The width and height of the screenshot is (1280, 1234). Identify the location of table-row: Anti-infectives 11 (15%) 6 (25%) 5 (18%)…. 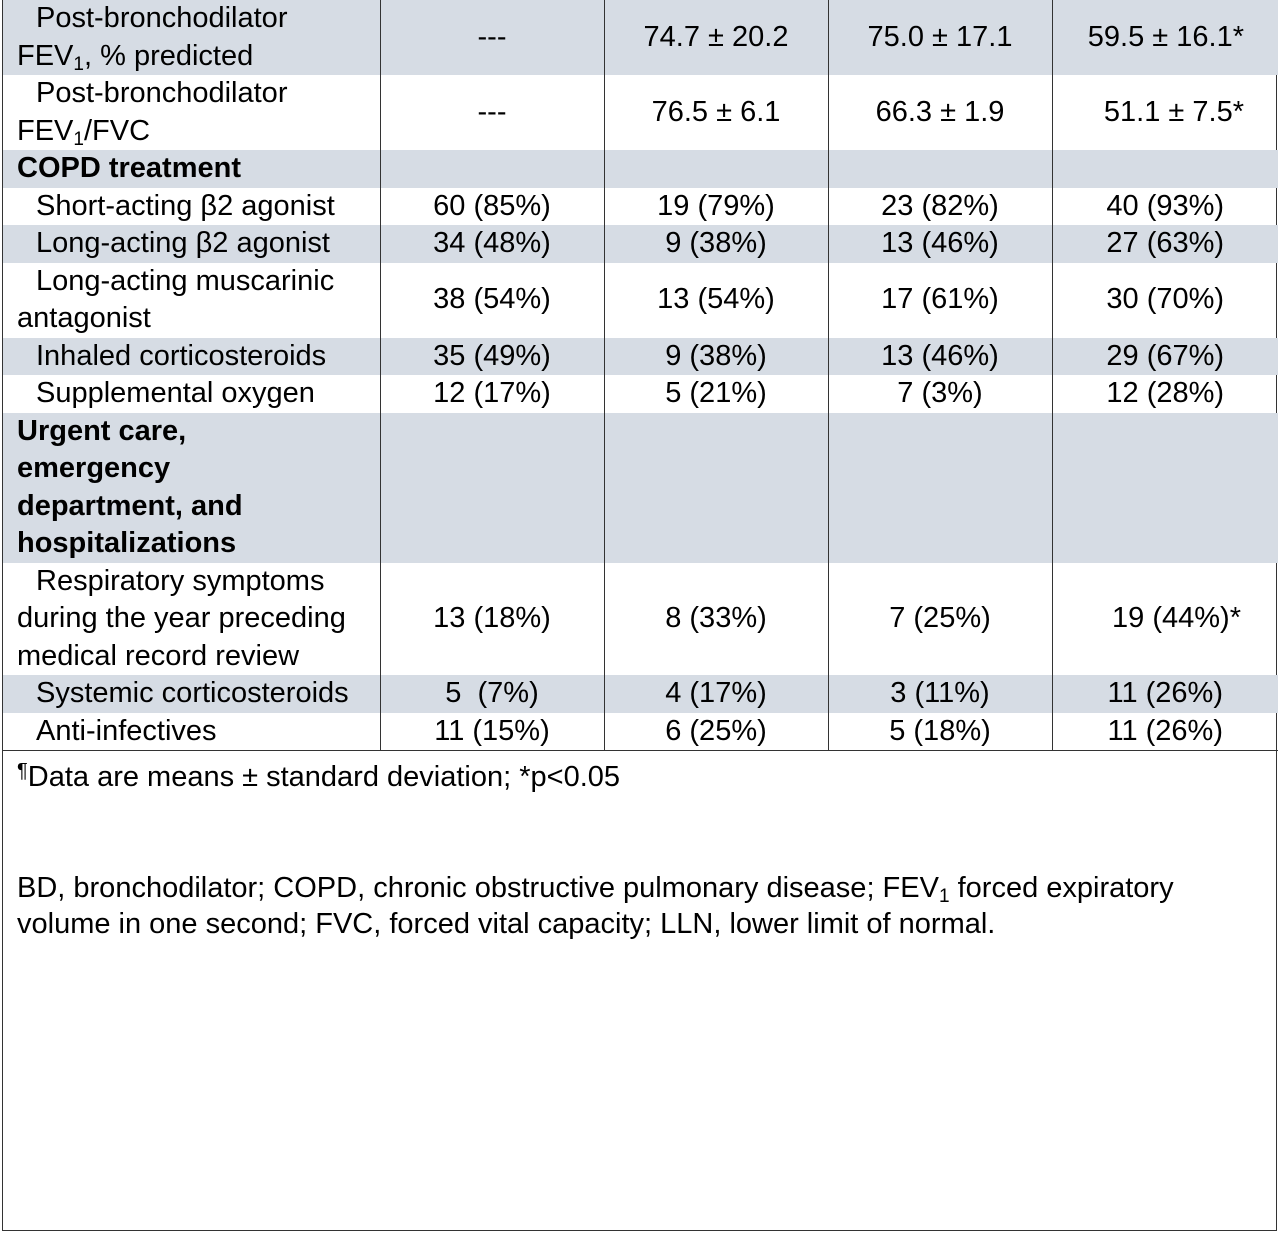
(640, 731).